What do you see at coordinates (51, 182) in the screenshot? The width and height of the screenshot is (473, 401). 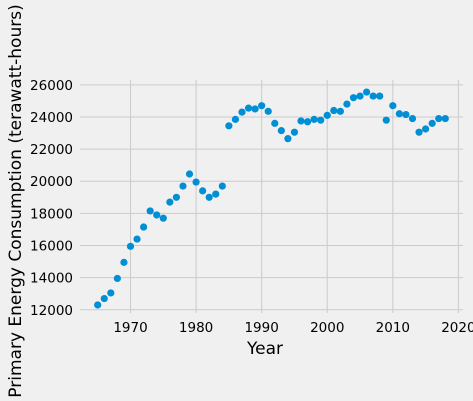 I see `y-tick-label: 20000` at bounding box center [51, 182].